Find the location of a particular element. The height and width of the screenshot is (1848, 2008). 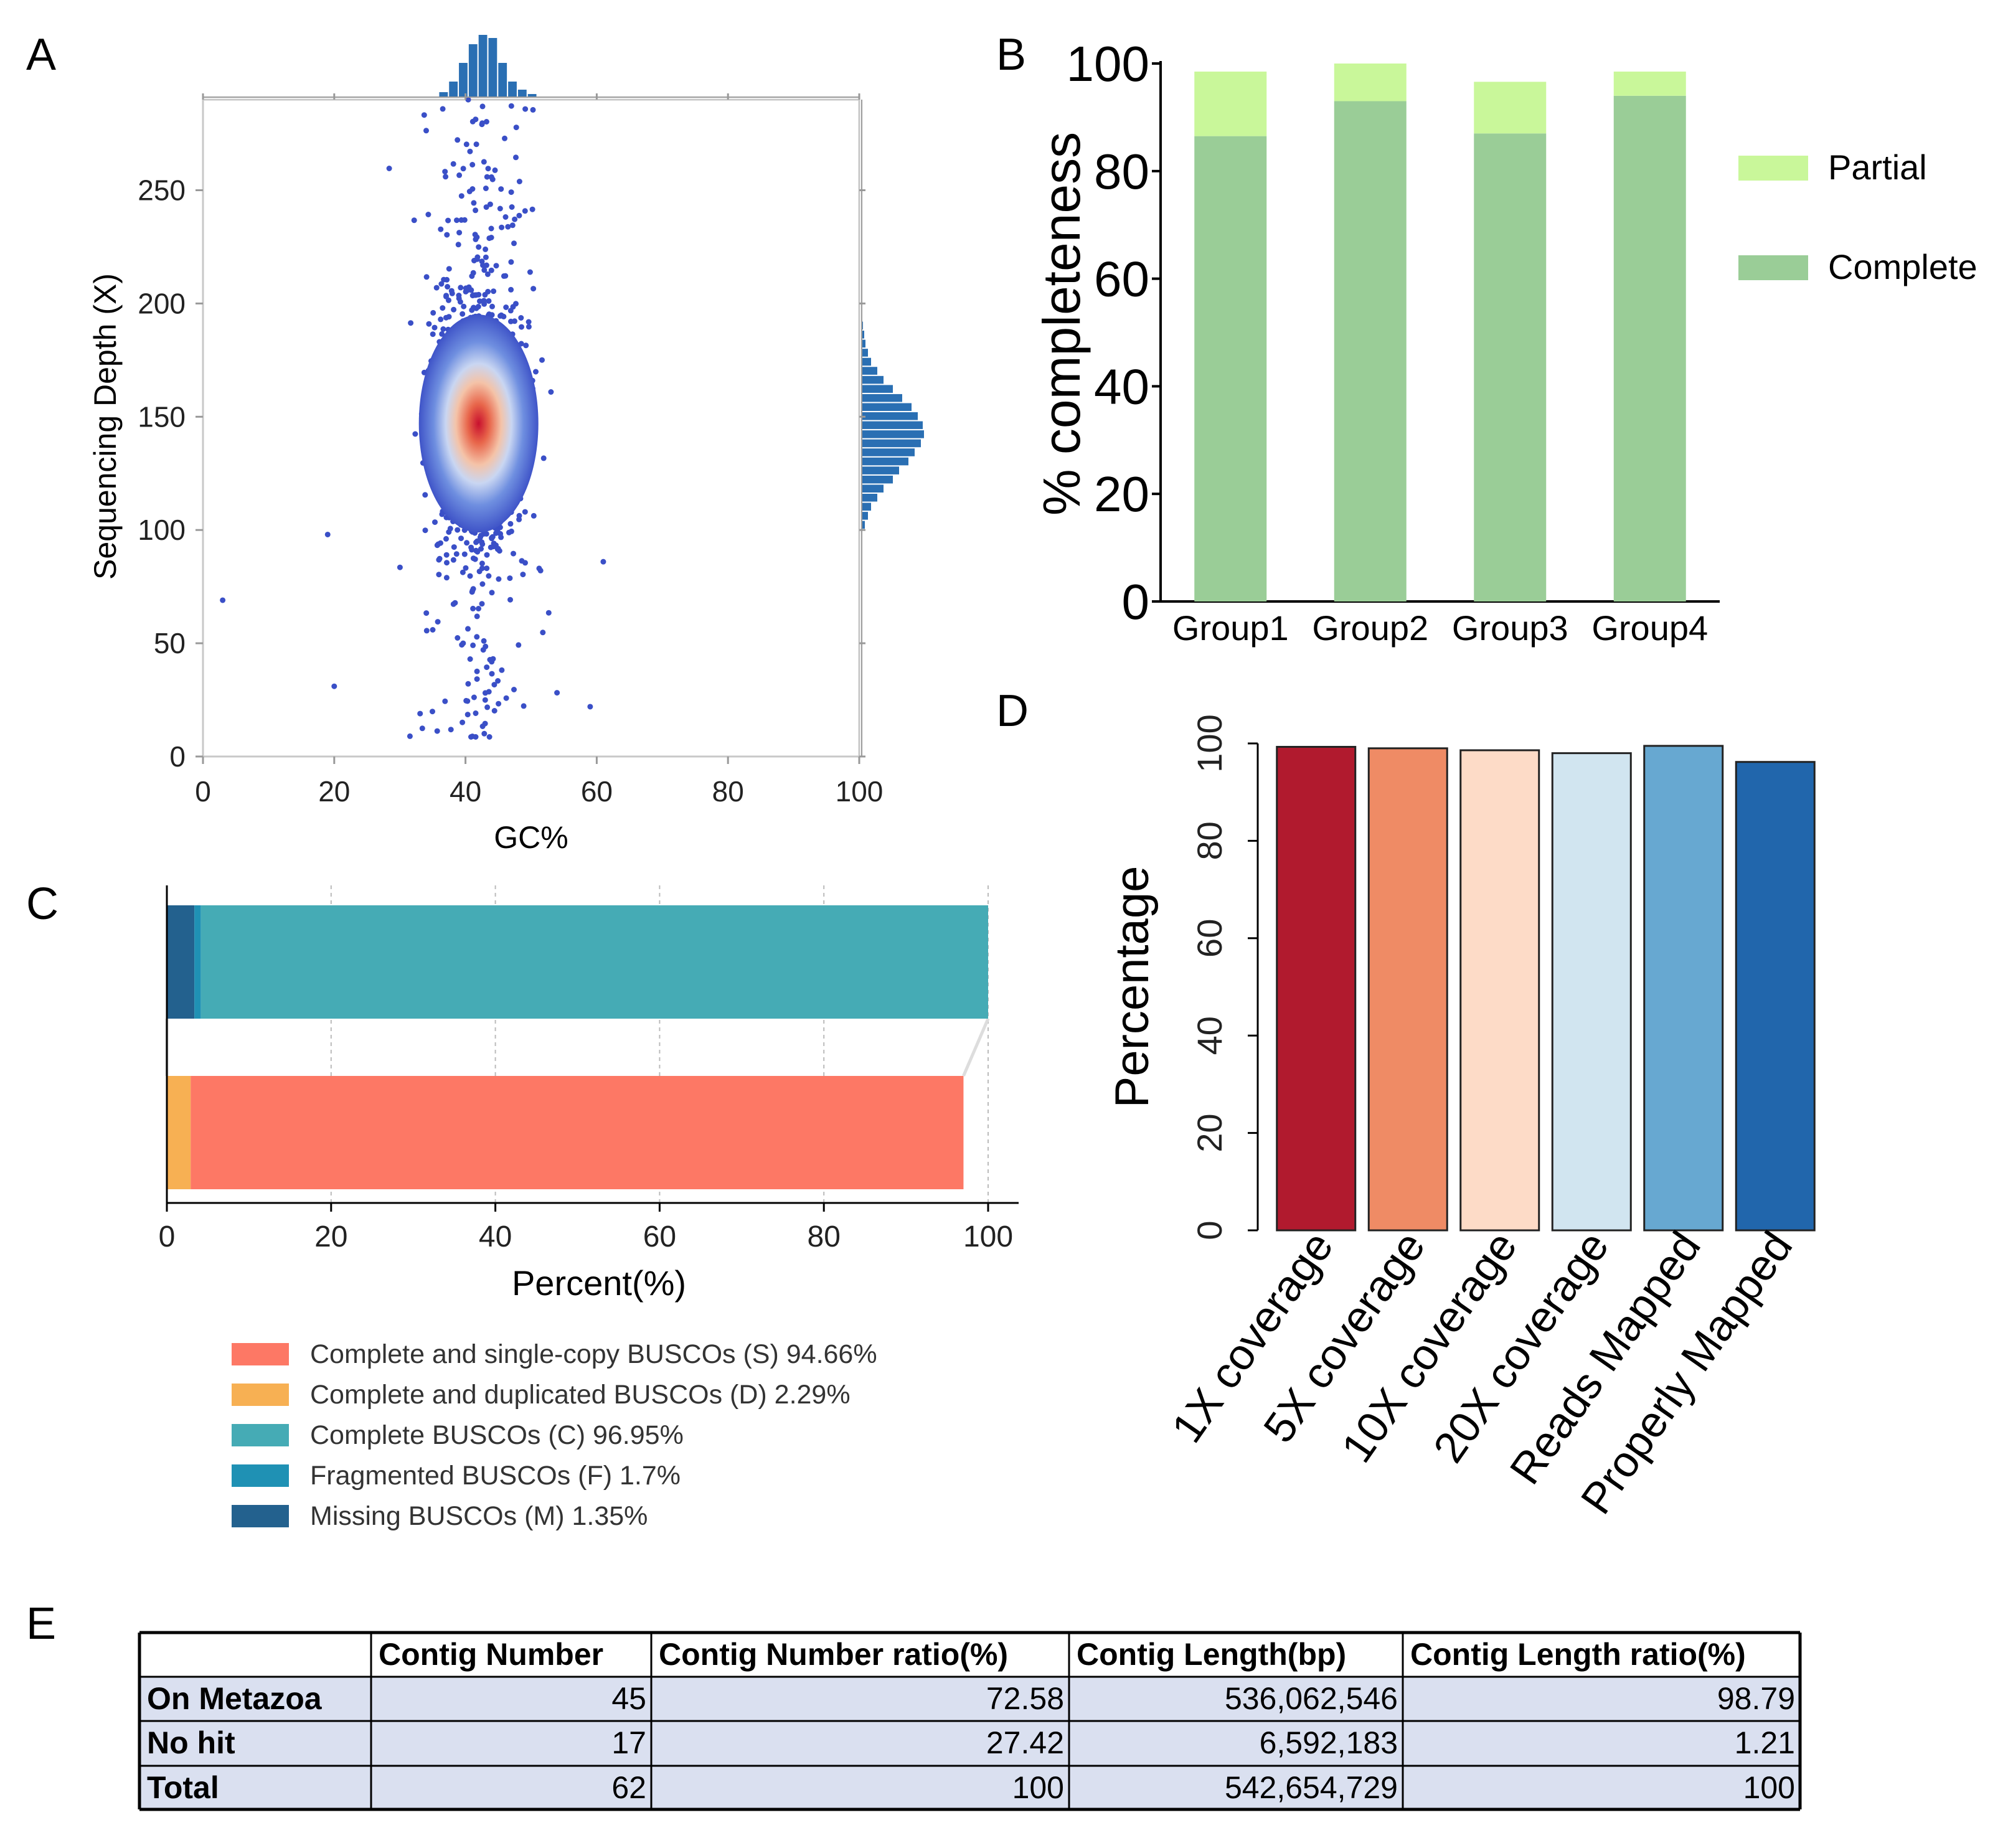

y-tick-label: 150 is located at coordinates (162, 416).